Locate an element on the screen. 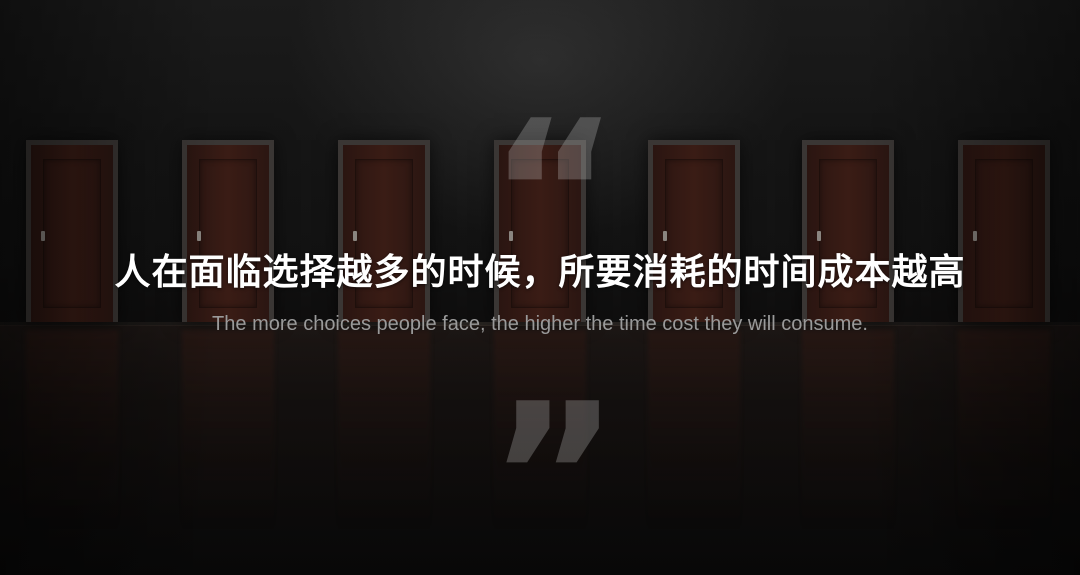 This screenshot has width=1080, height=575. quote-text: 人在面临选择越多的时候，所要消耗的时间成本越高 is located at coordinates (540, 272).